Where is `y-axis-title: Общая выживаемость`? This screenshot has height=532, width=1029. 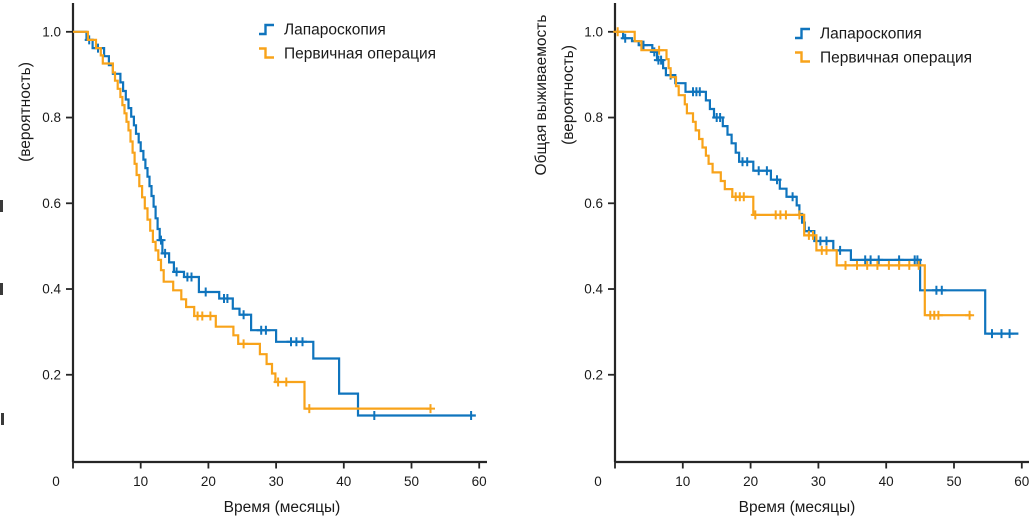
y-axis-title: Общая выживаемость is located at coordinates (541, 95).